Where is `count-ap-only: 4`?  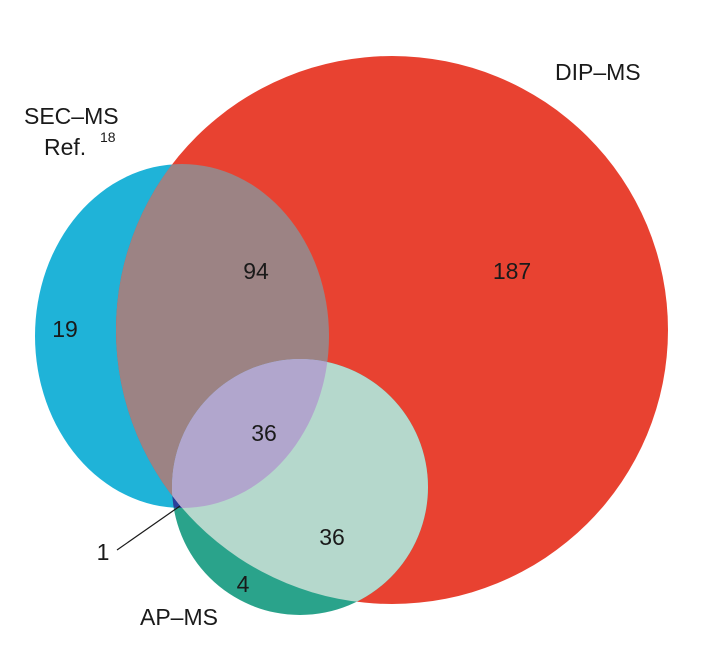 count-ap-only: 4 is located at coordinates (243, 584).